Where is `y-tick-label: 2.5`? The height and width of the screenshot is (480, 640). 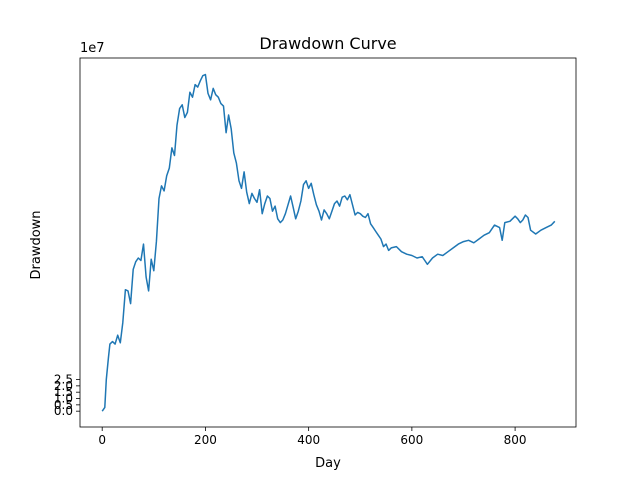
y-tick-label: 2.5 is located at coordinates (63, 380).